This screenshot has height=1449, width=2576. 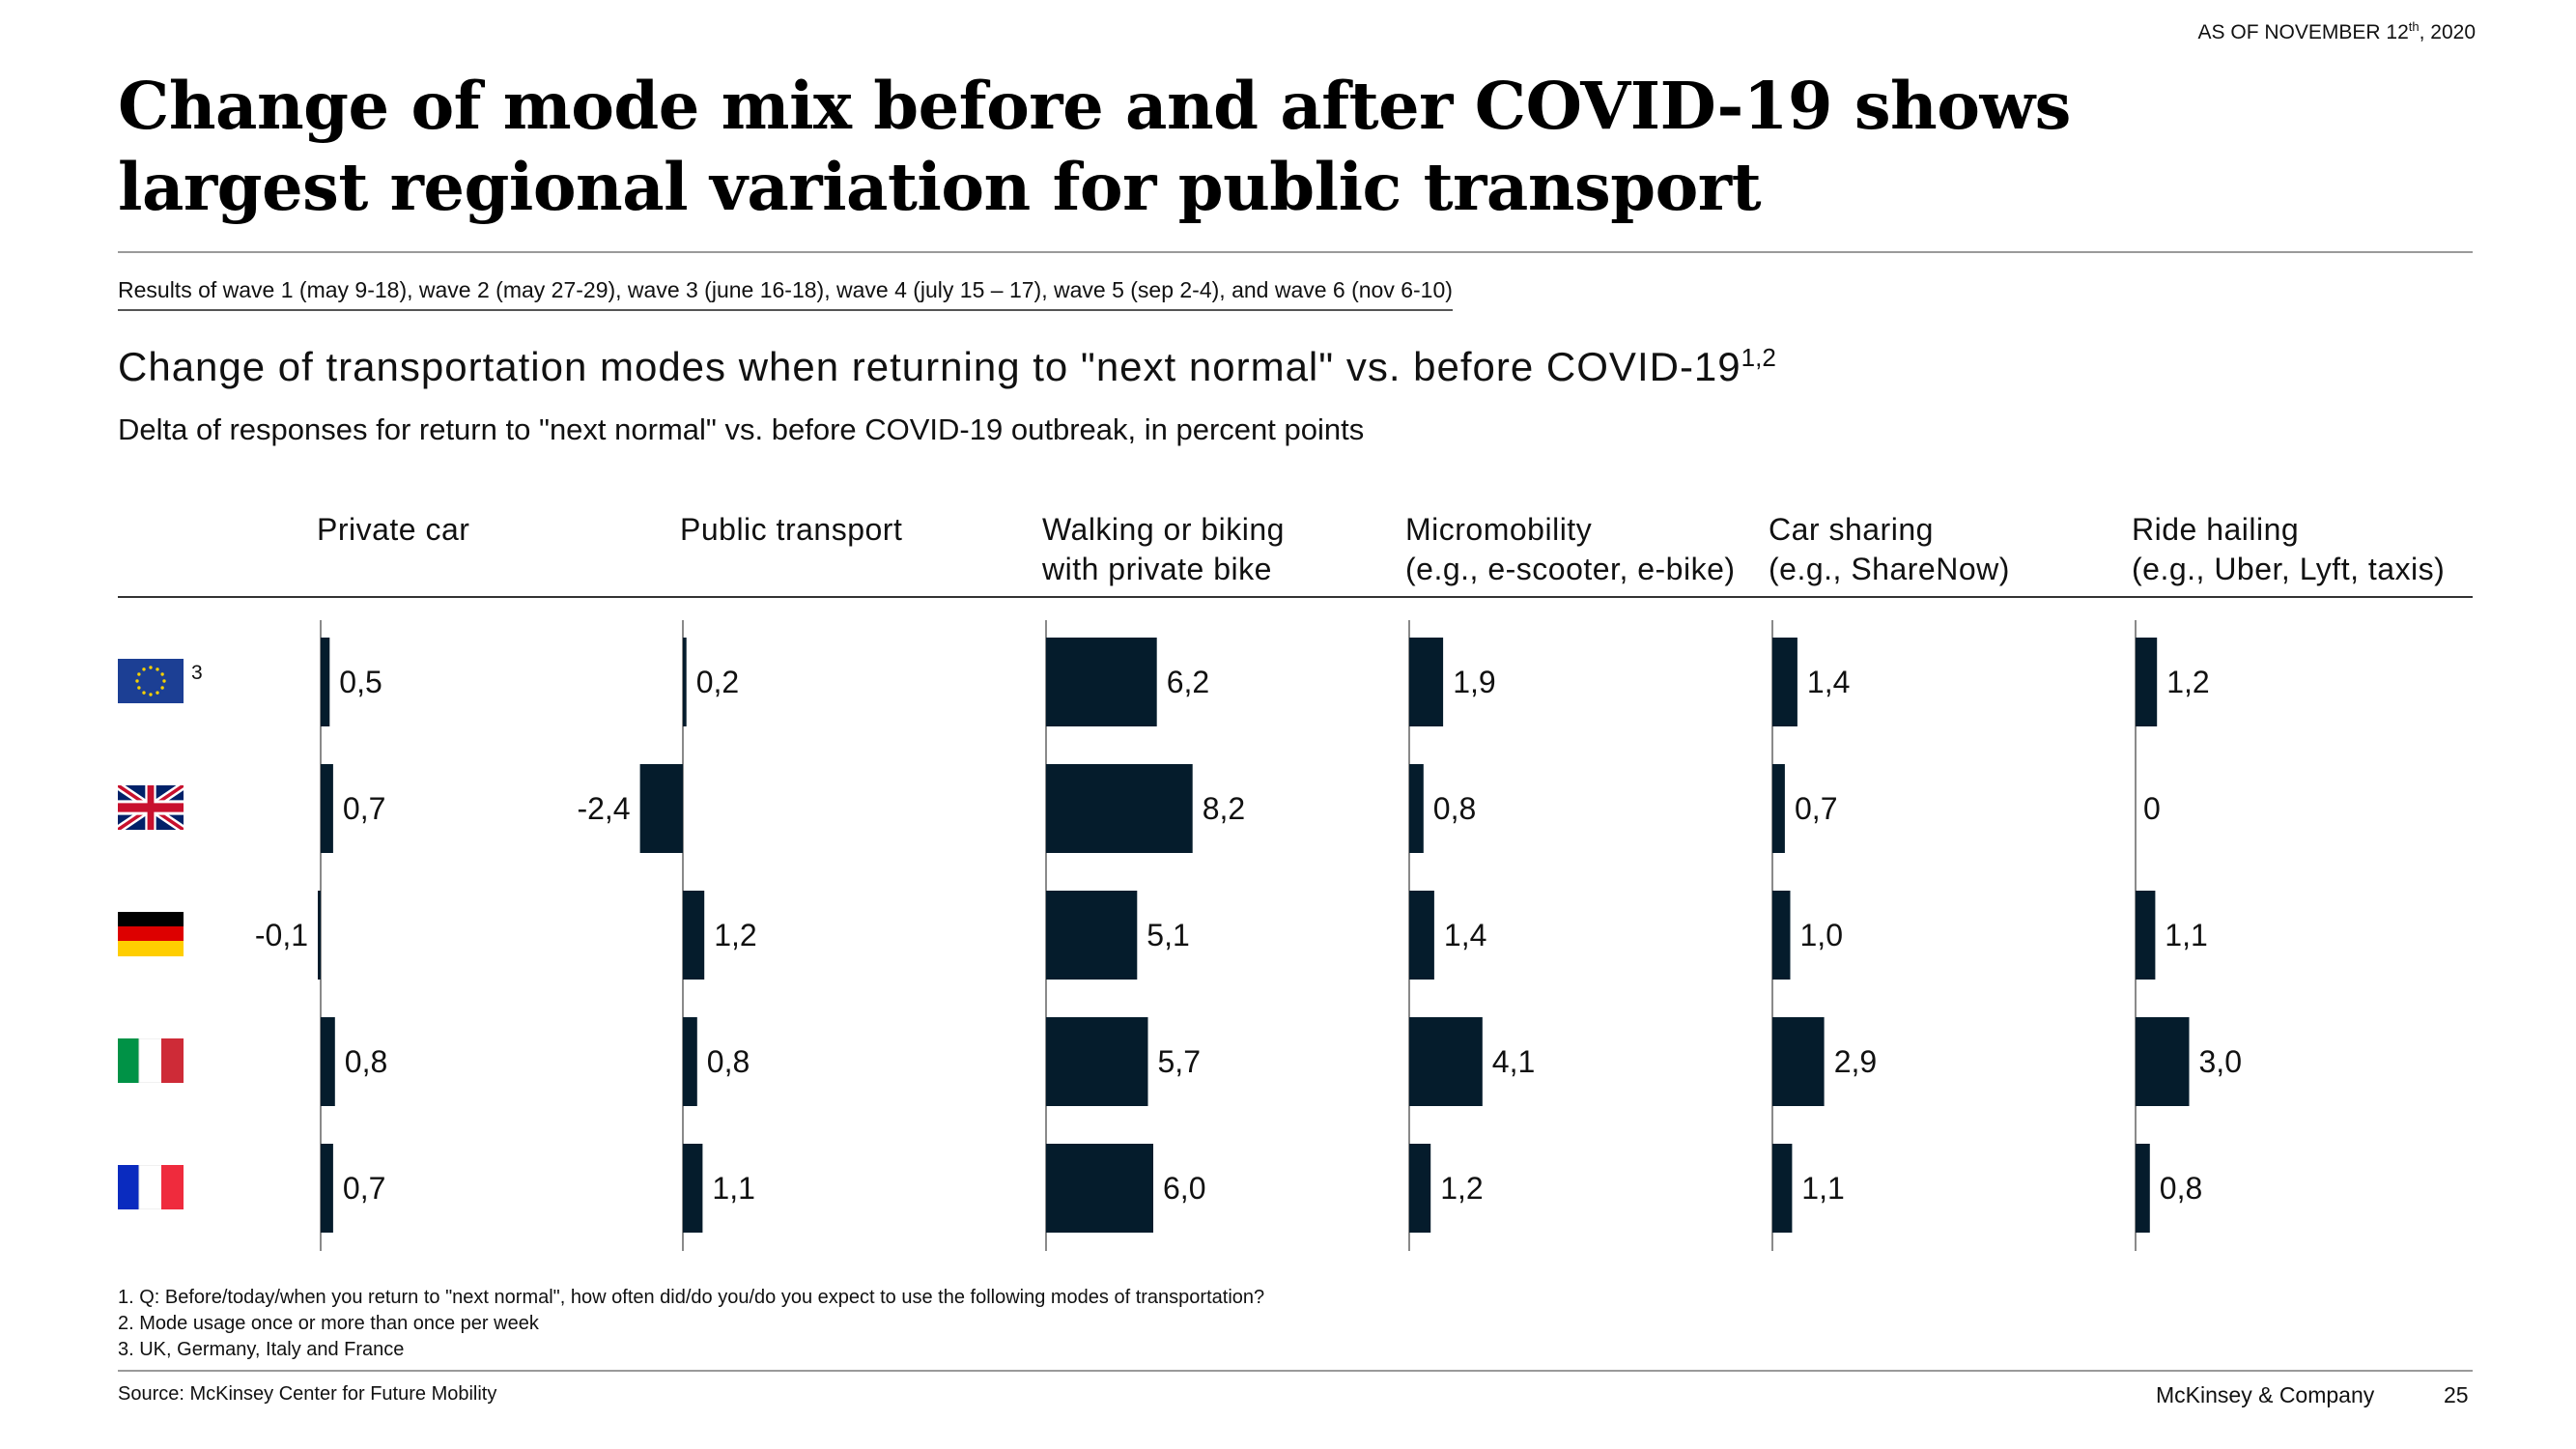 I want to click on bar-italy-car-sharing-e-g-sharenow, so click(x=1798, y=1061).